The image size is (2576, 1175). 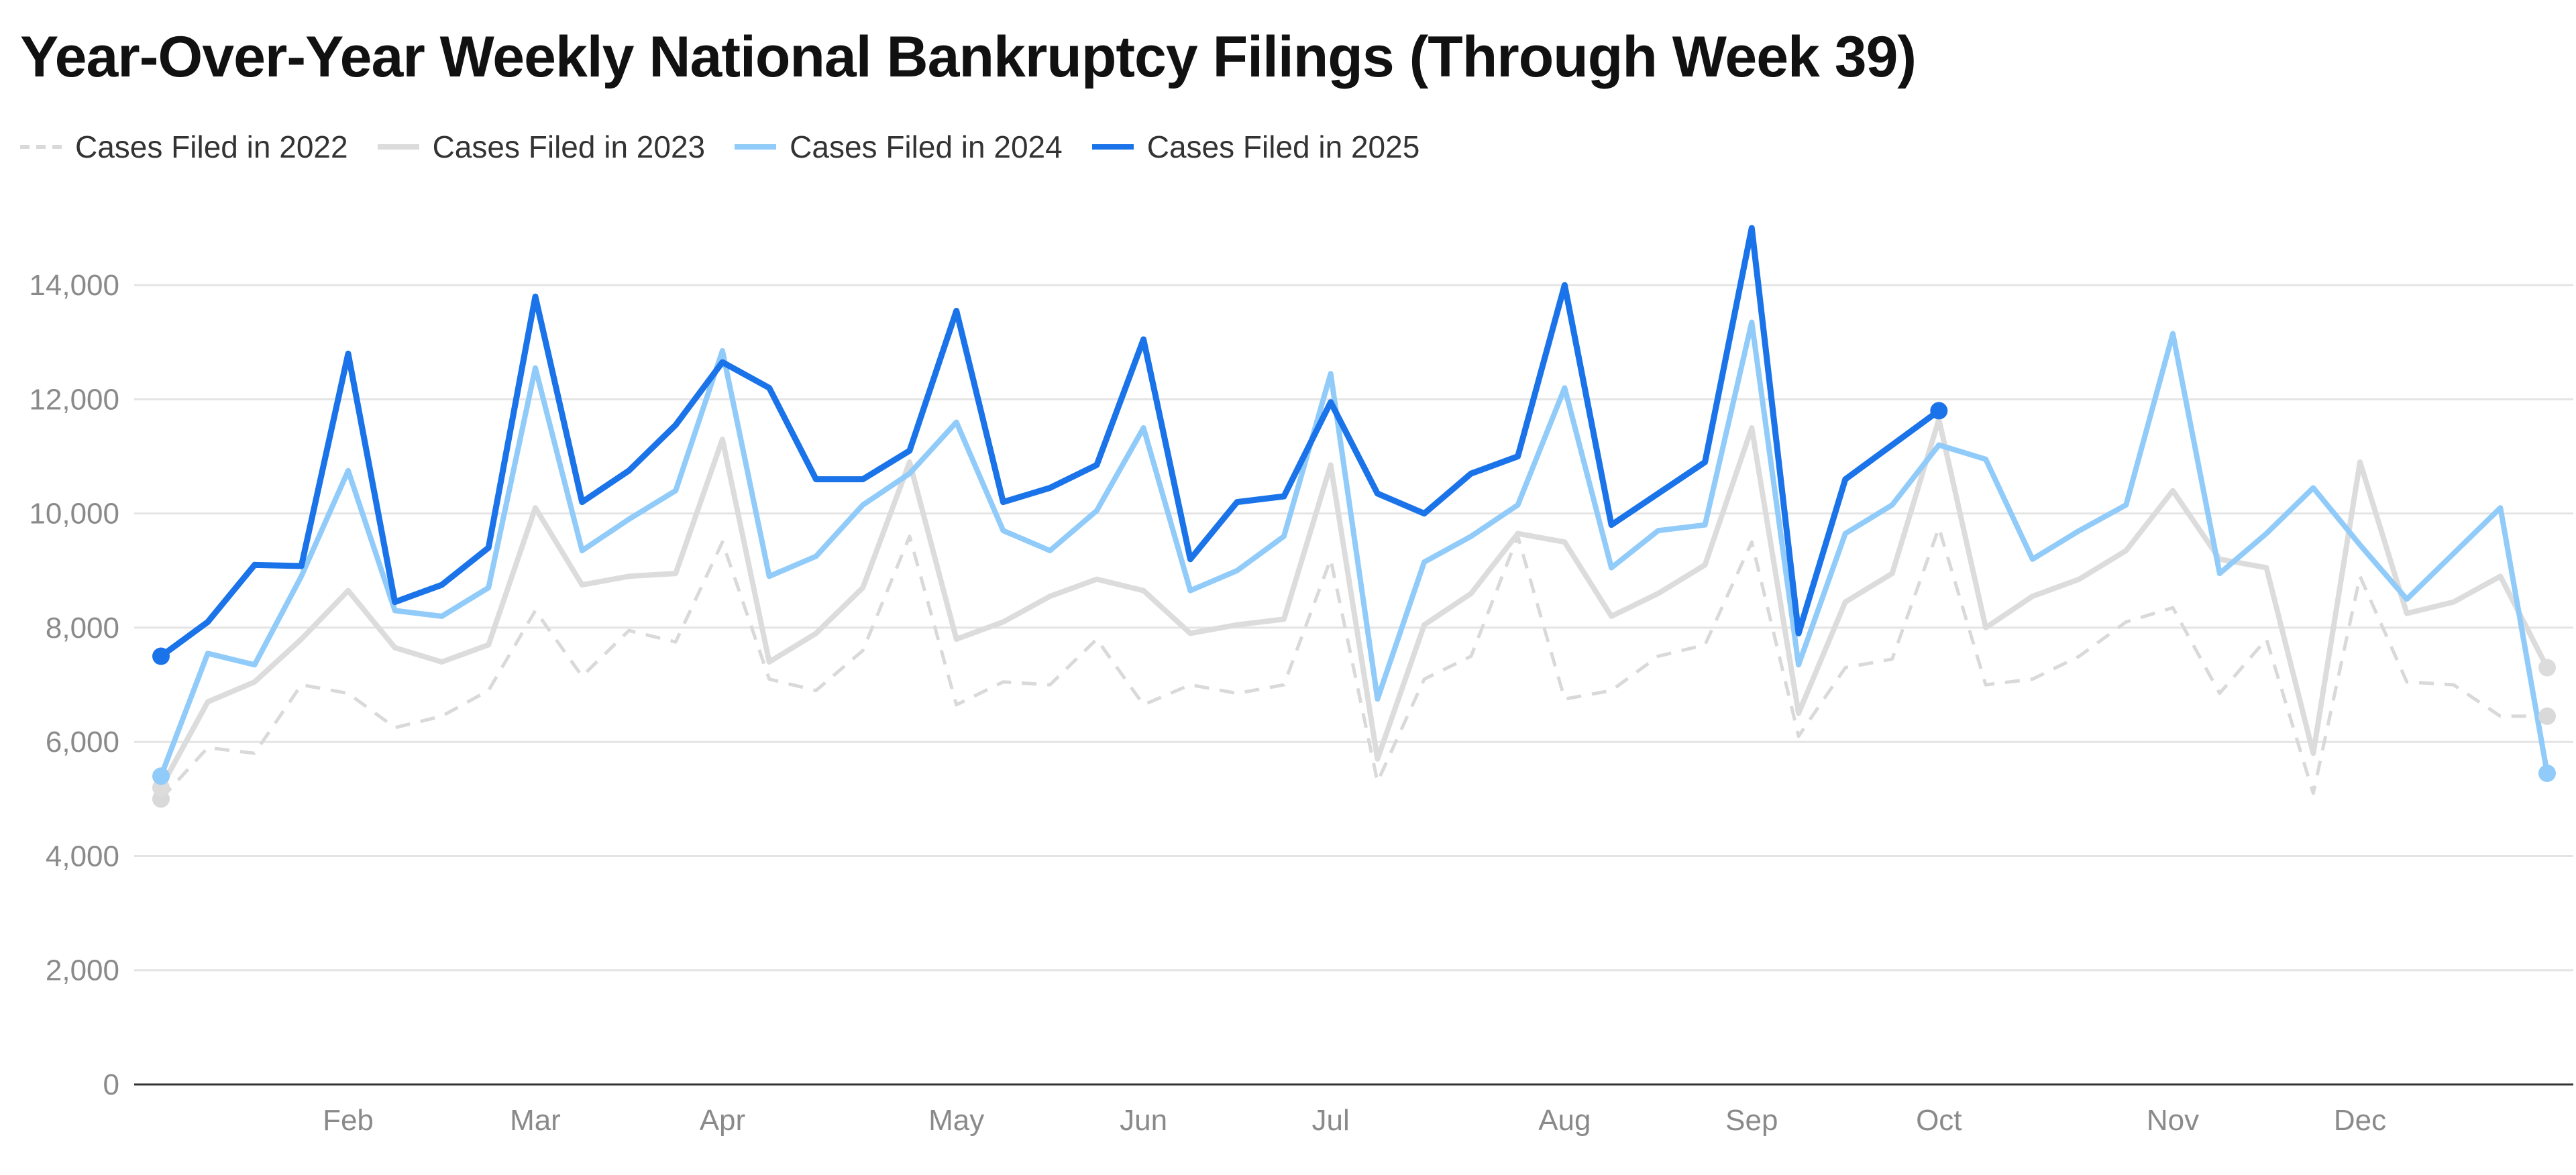 I want to click on series-end-point-2024, so click(x=2547, y=774).